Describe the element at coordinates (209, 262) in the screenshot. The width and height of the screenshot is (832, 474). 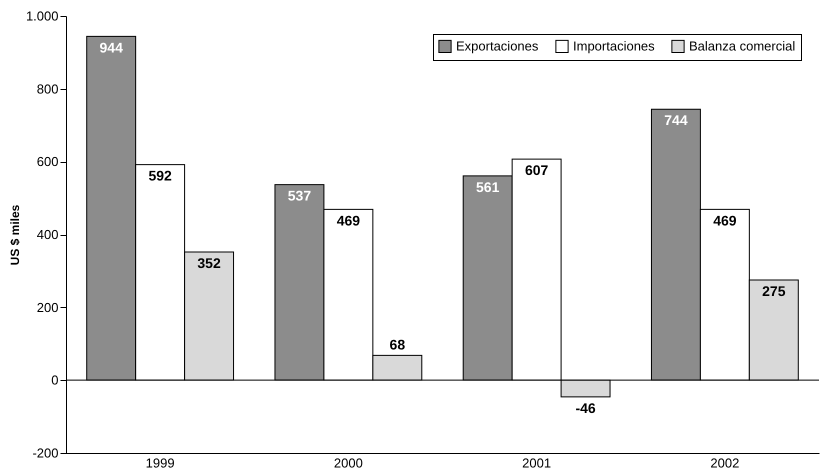
I see `data-label: 352` at that location.